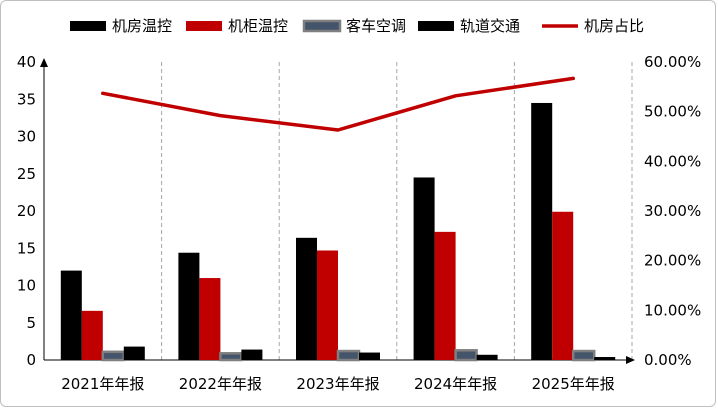 This screenshot has height=409, width=718. What do you see at coordinates (573, 384) in the screenshot?
I see `x-tick-label: 2025年年报` at bounding box center [573, 384].